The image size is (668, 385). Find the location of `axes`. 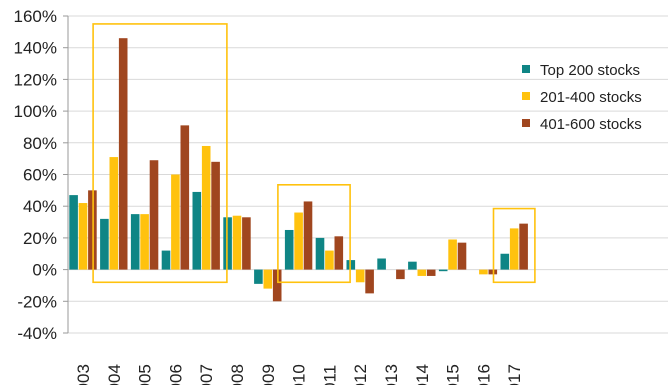

axes is located at coordinates (66, 174).